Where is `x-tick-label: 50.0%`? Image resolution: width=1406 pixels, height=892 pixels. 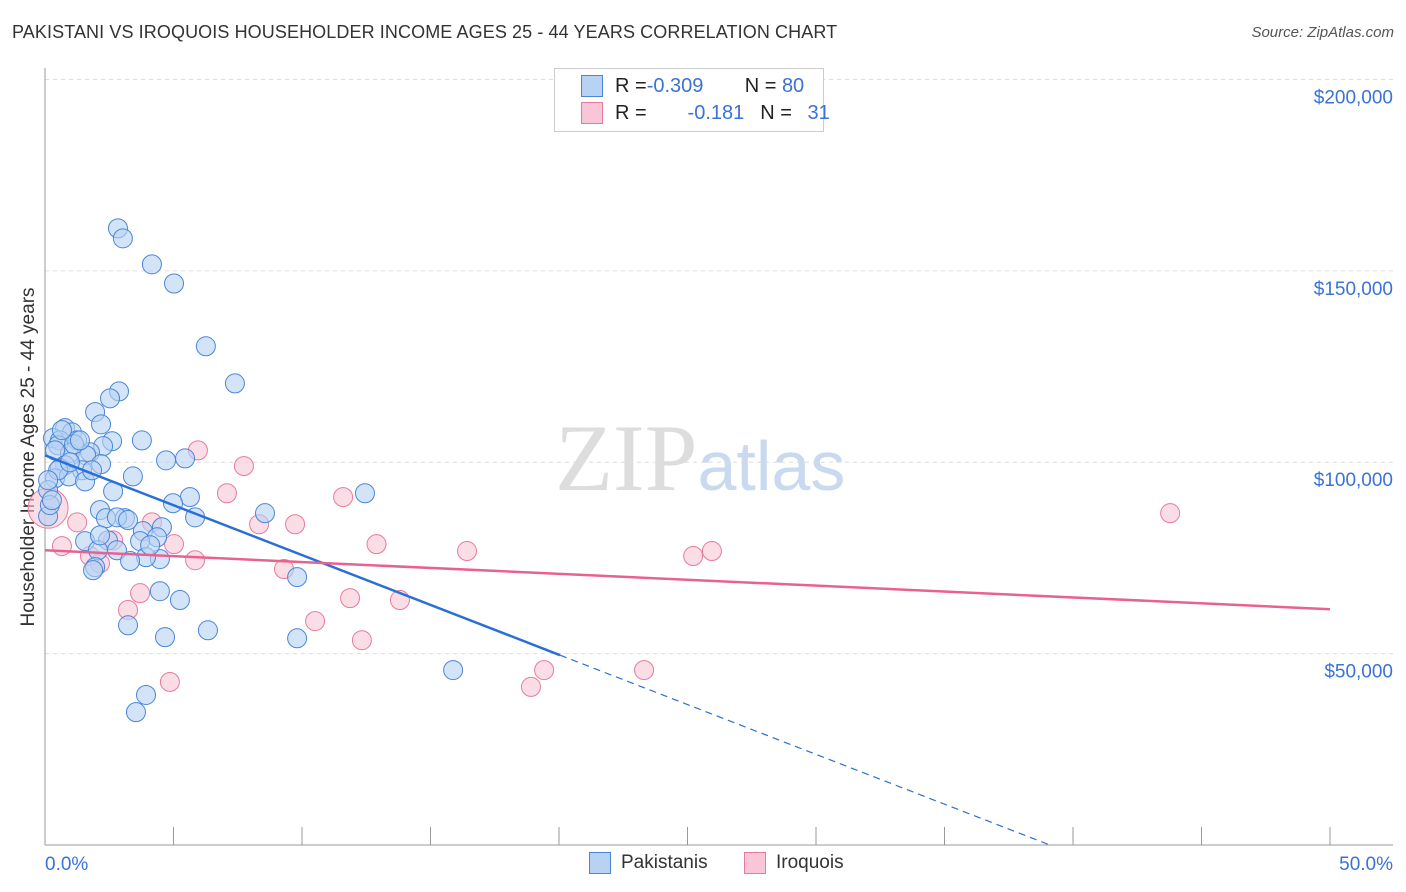 x-tick-label: 50.0% is located at coordinates (1366, 864).